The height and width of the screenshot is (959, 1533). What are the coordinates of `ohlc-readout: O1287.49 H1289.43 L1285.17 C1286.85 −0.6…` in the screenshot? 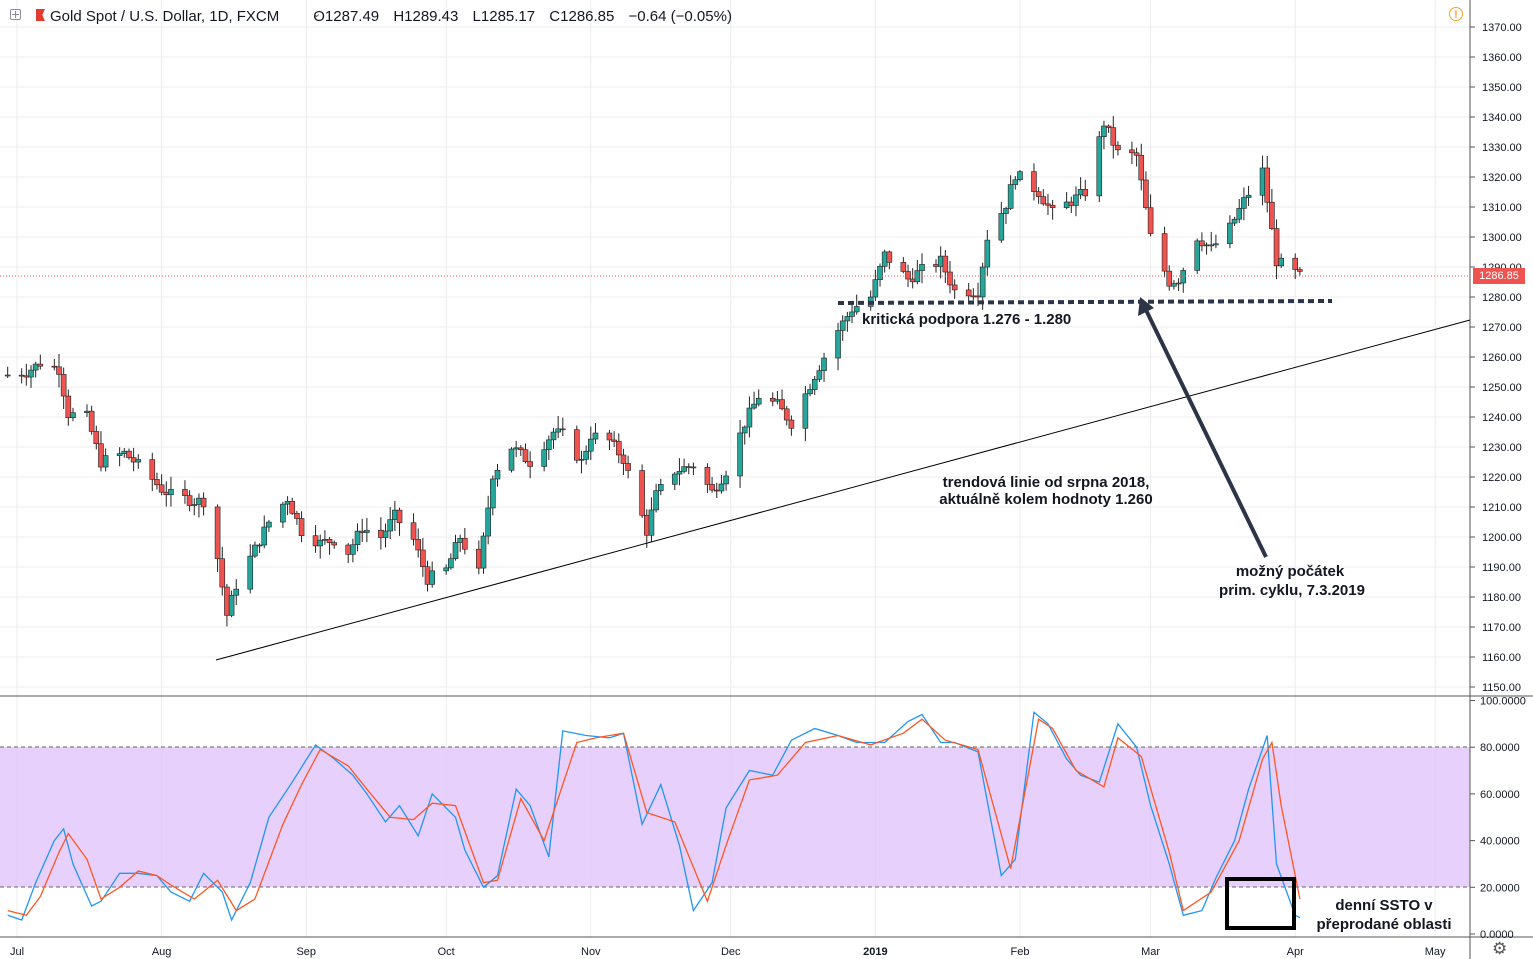 It's located at (527, 16).